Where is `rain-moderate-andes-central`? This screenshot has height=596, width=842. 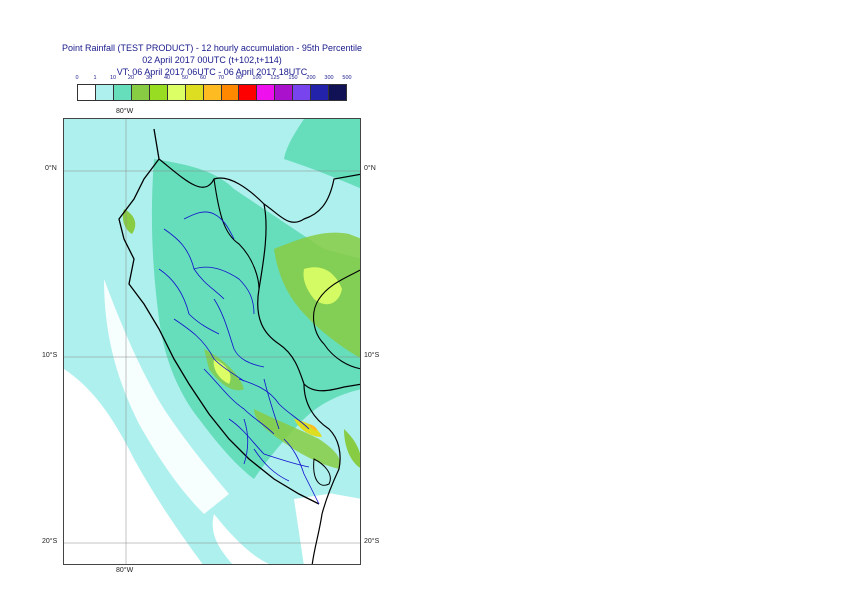
rain-moderate-andes-central is located at coordinates (297, 439).